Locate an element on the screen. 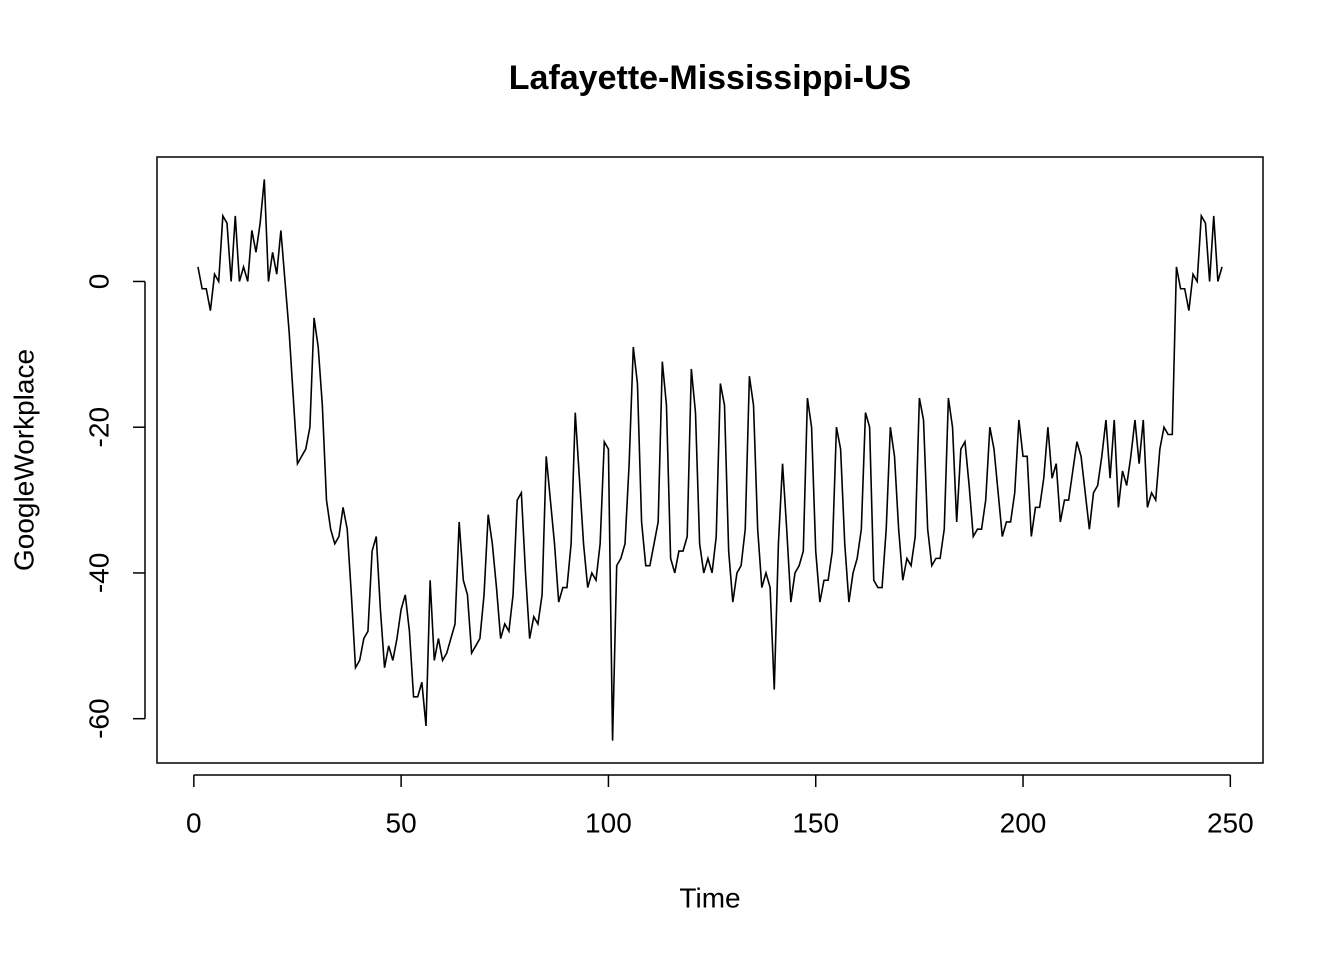  chart-title: Lafayette-Mississippi-US is located at coordinates (710, 78).